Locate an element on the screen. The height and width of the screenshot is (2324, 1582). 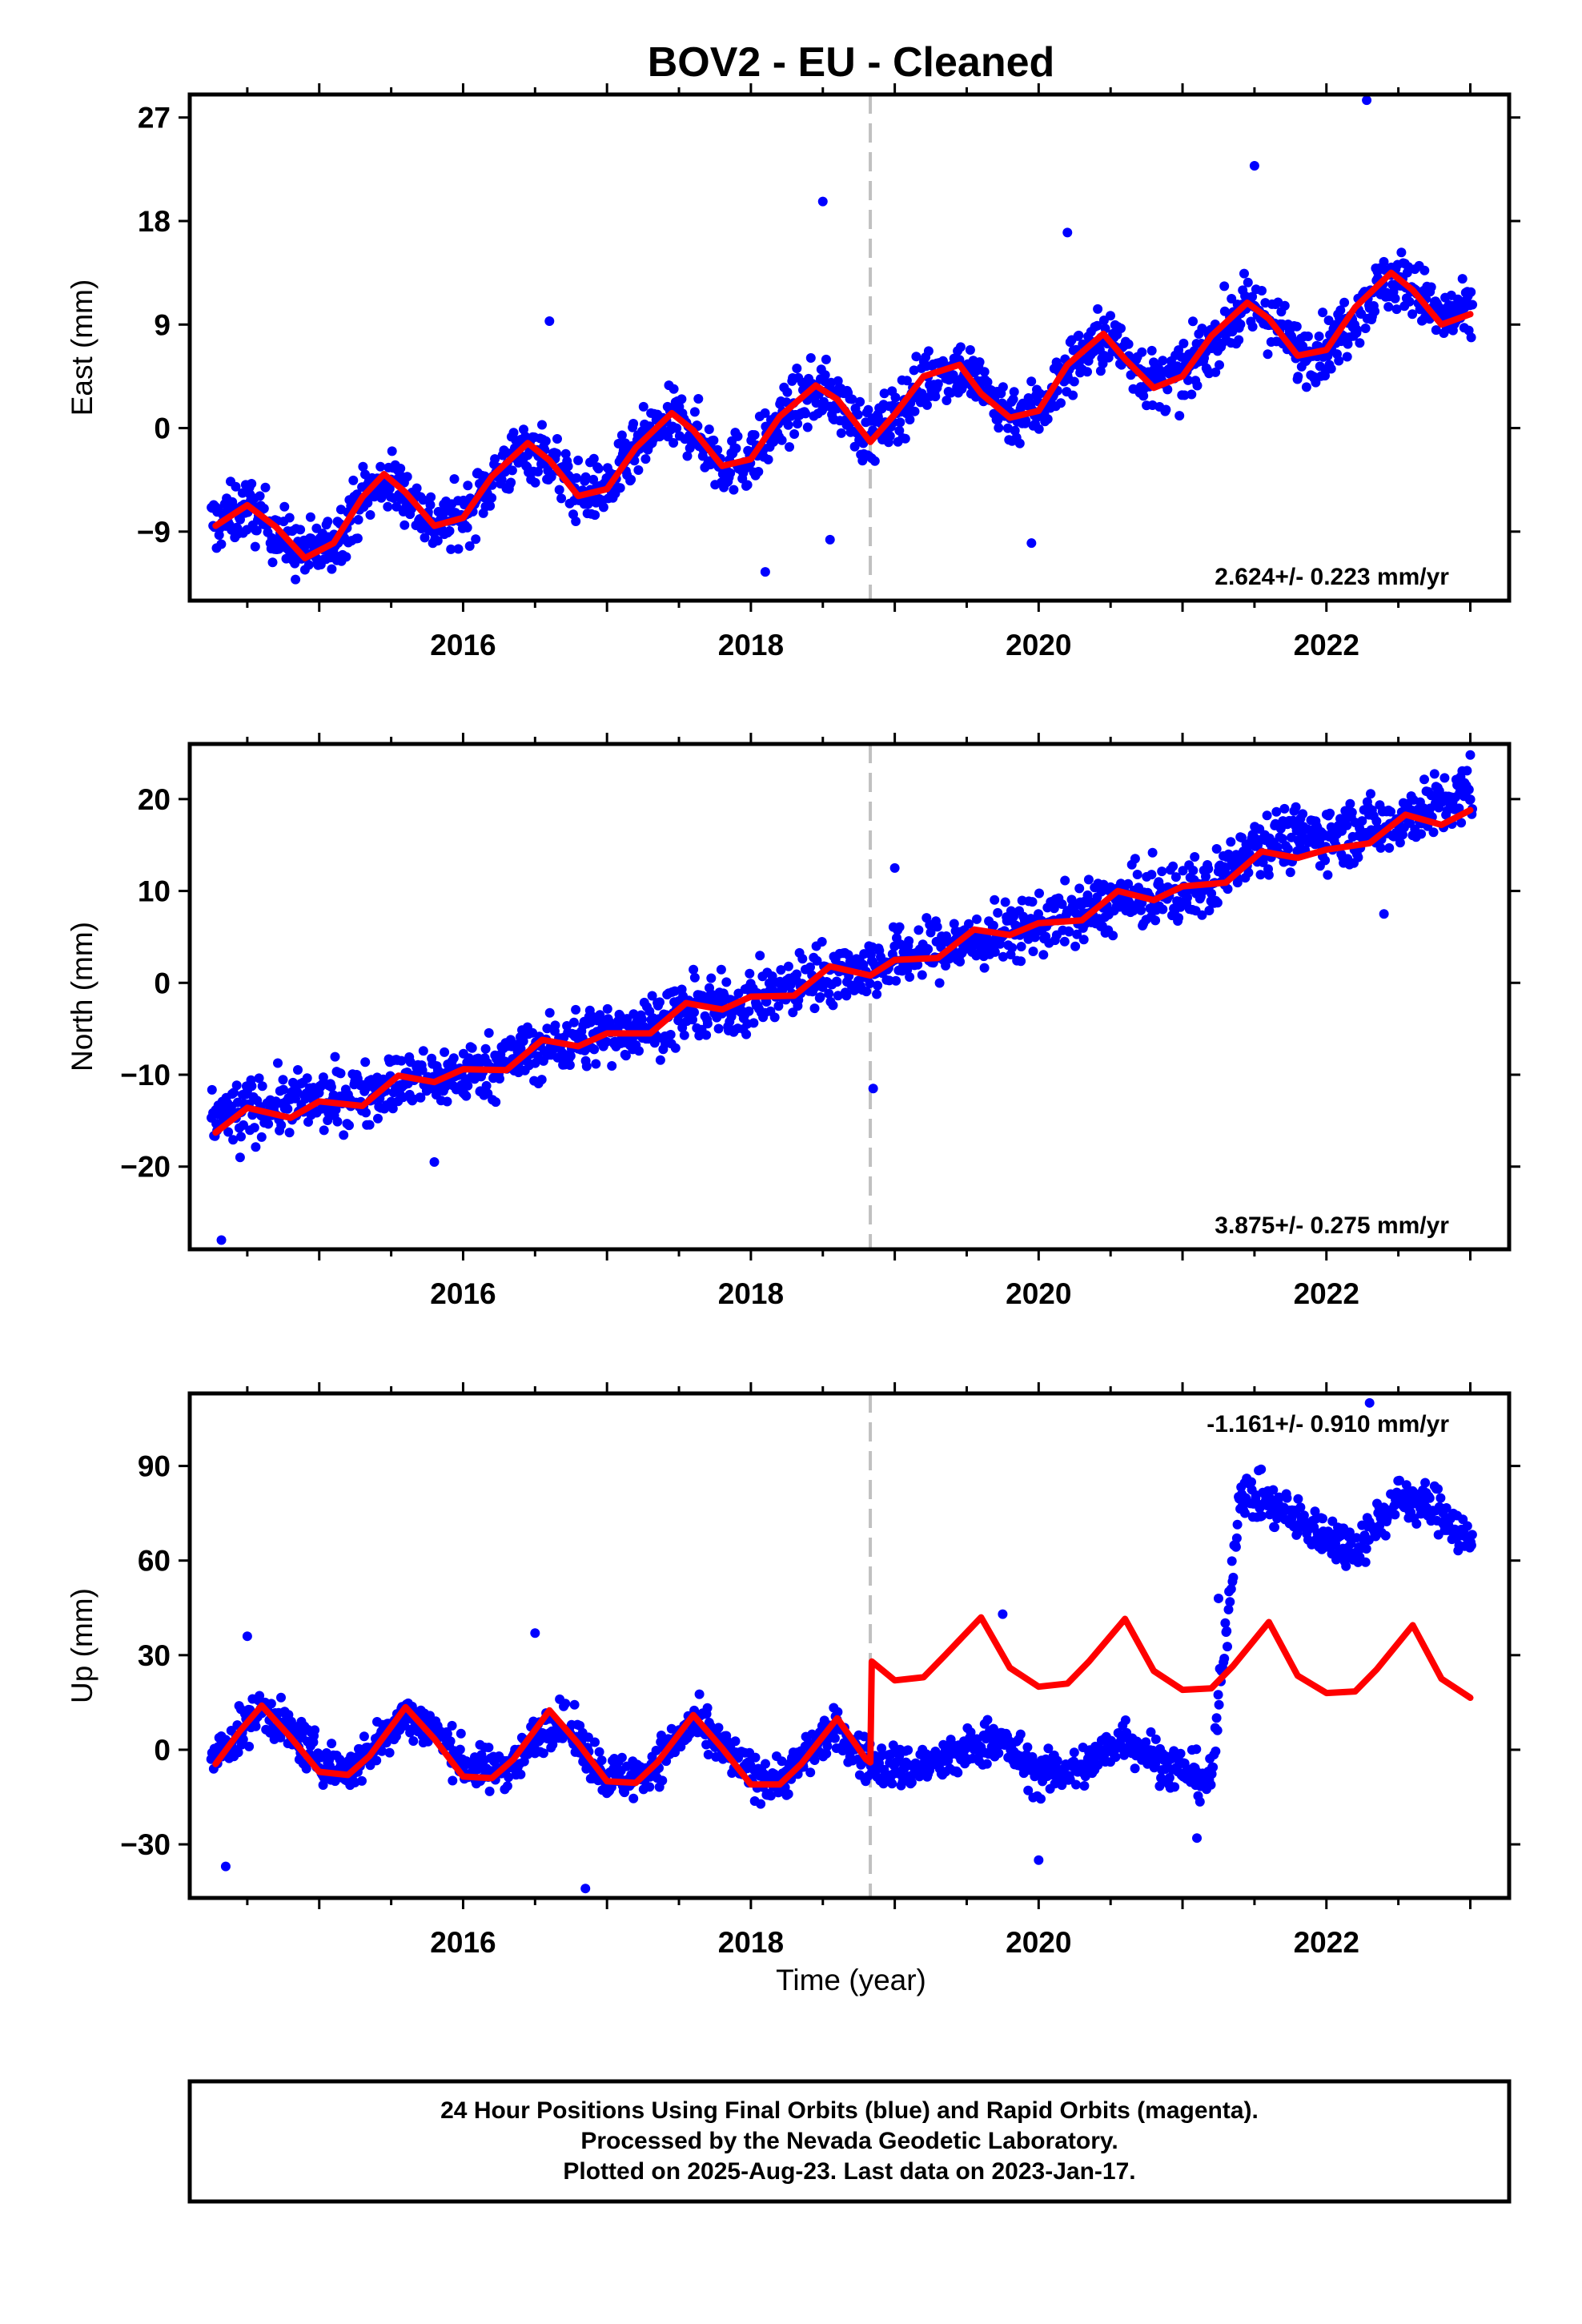
y-tick-label: 60 is located at coordinates (154, 1561).